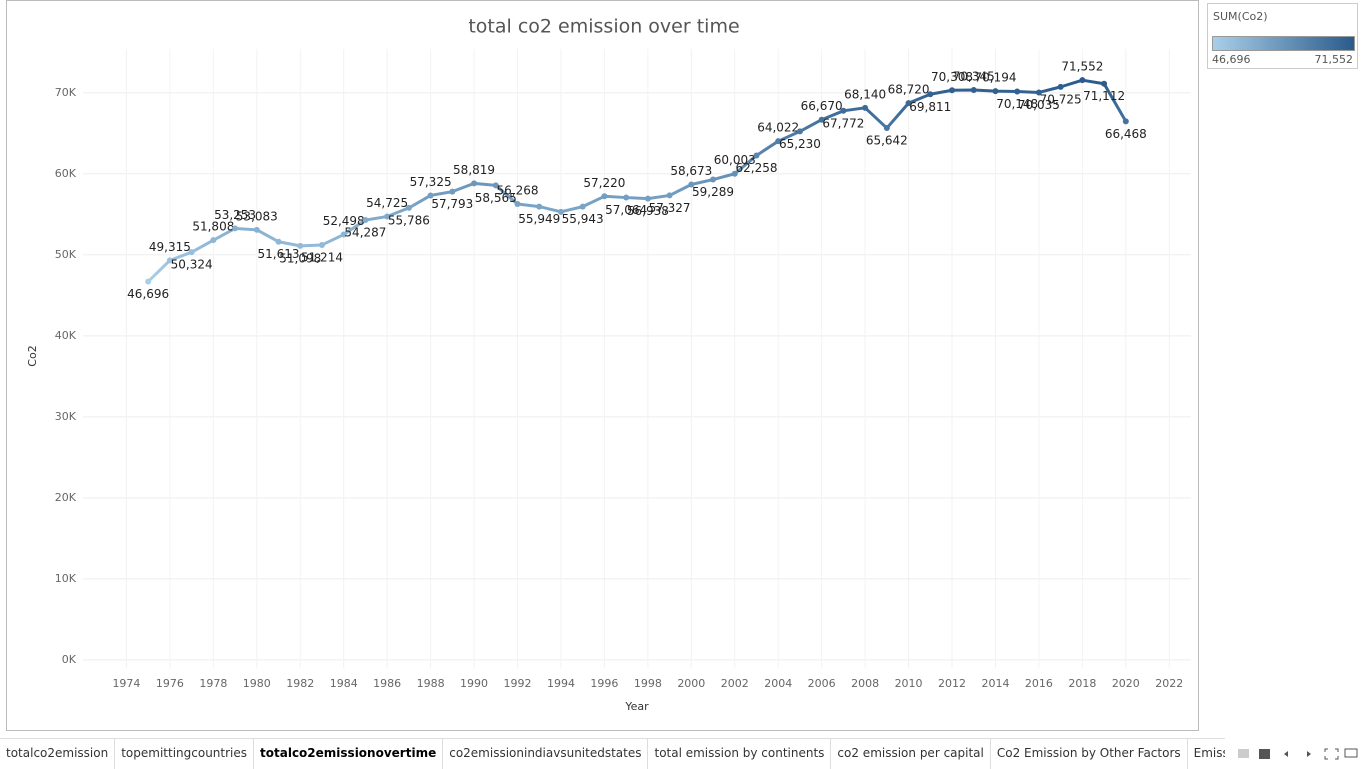  What do you see at coordinates (1039, 105) in the screenshot?
I see `data-label: 70,035` at bounding box center [1039, 105].